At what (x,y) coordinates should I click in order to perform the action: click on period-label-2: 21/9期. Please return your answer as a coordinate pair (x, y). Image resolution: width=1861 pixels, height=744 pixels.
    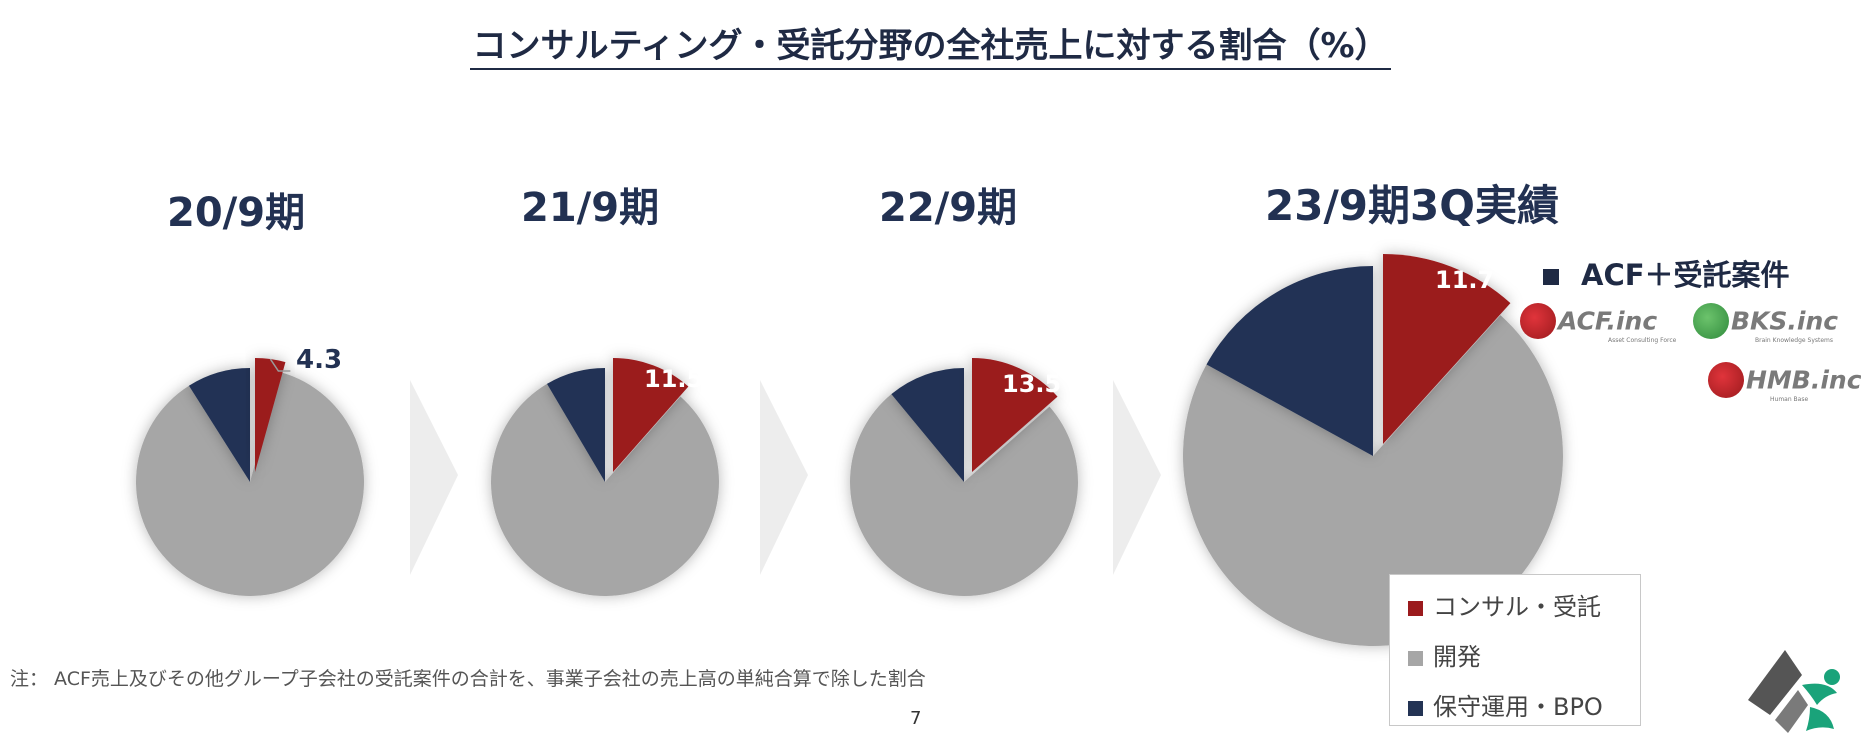
    Looking at the image, I should click on (590, 208).